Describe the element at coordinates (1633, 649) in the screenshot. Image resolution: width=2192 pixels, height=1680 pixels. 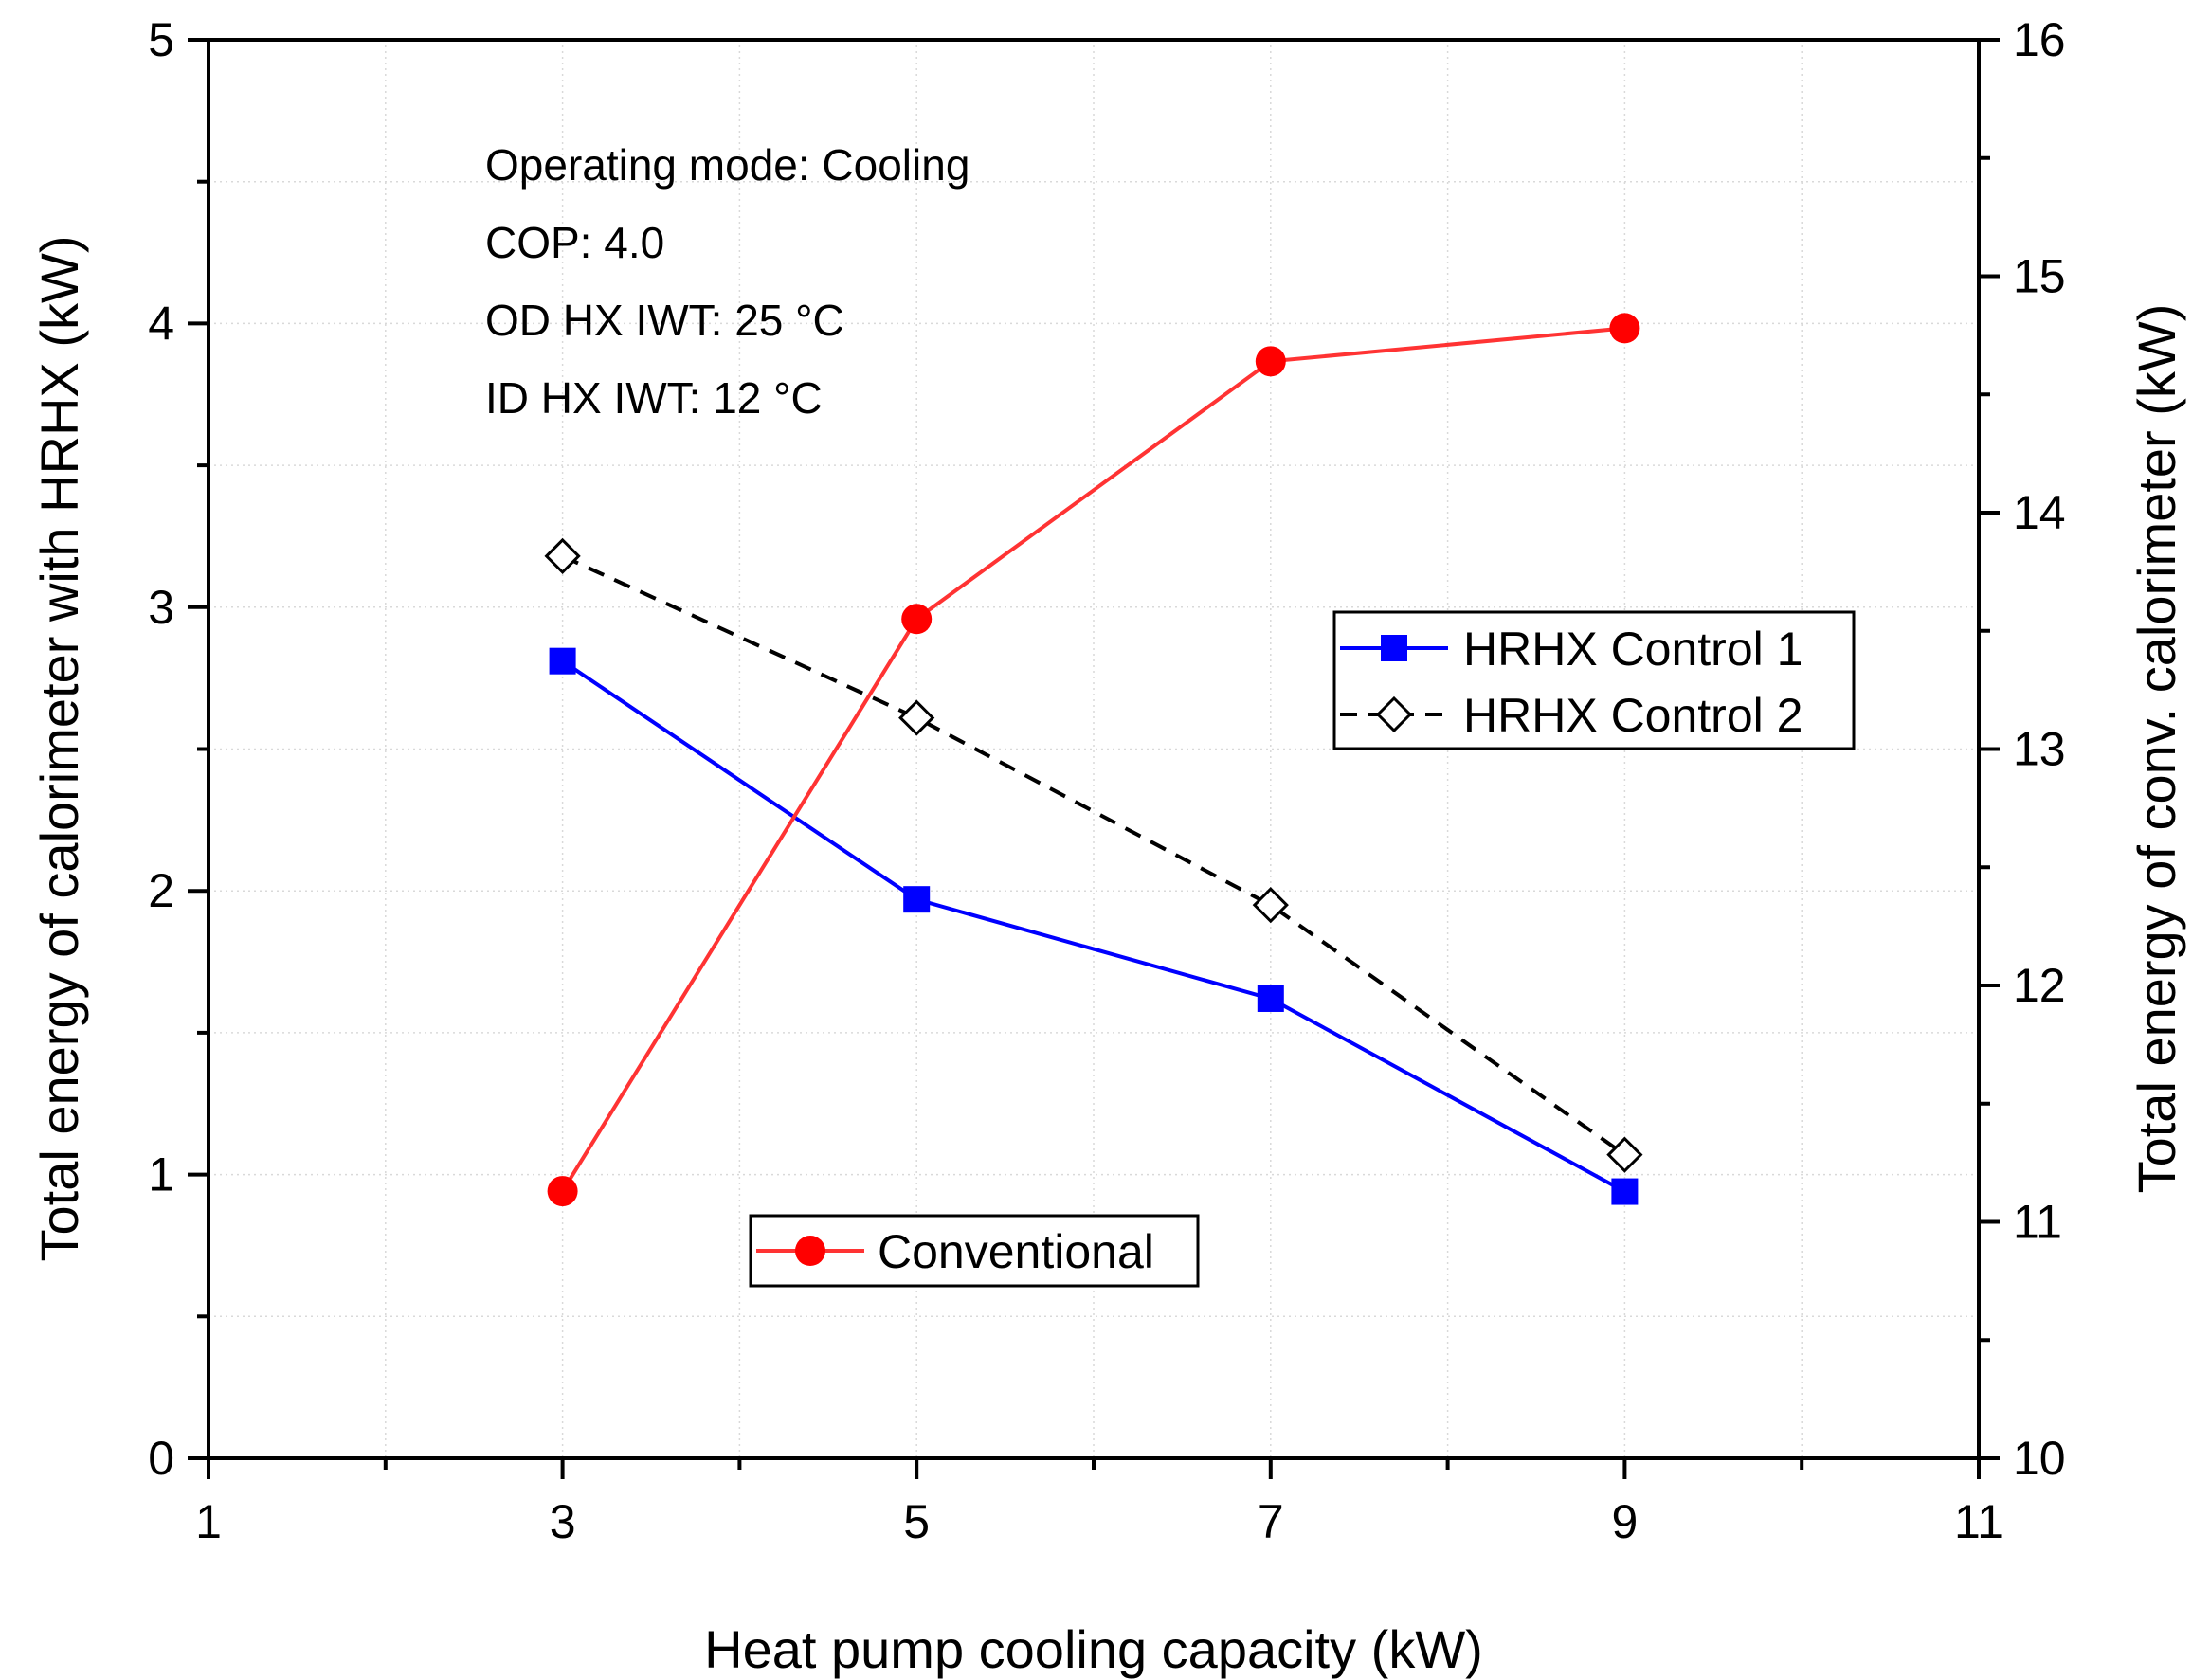
I see `legend-hrhx-control-1-label: HRHX Control 1` at that location.